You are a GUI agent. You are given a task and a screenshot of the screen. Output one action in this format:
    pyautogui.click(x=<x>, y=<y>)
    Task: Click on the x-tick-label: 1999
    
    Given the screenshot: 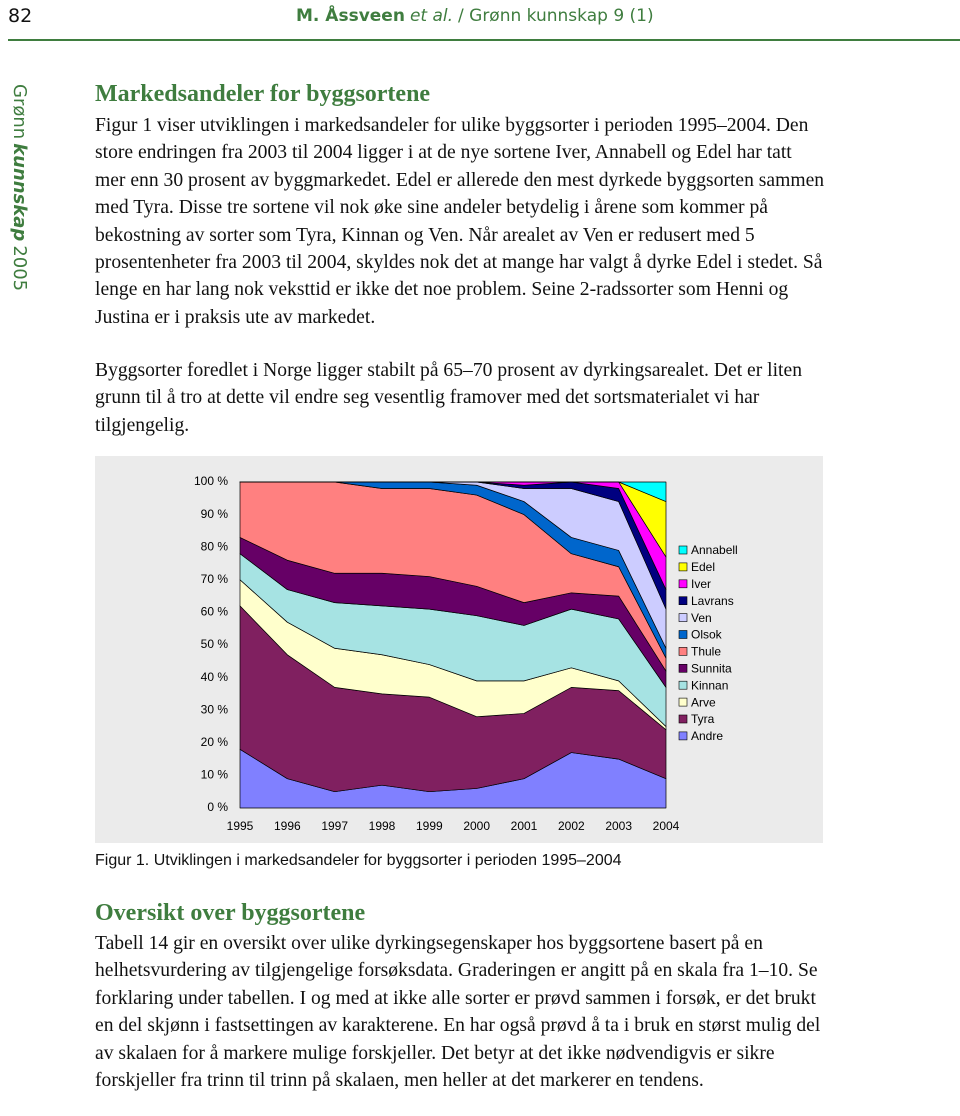 What is the action you would take?
    pyautogui.click(x=429, y=826)
    